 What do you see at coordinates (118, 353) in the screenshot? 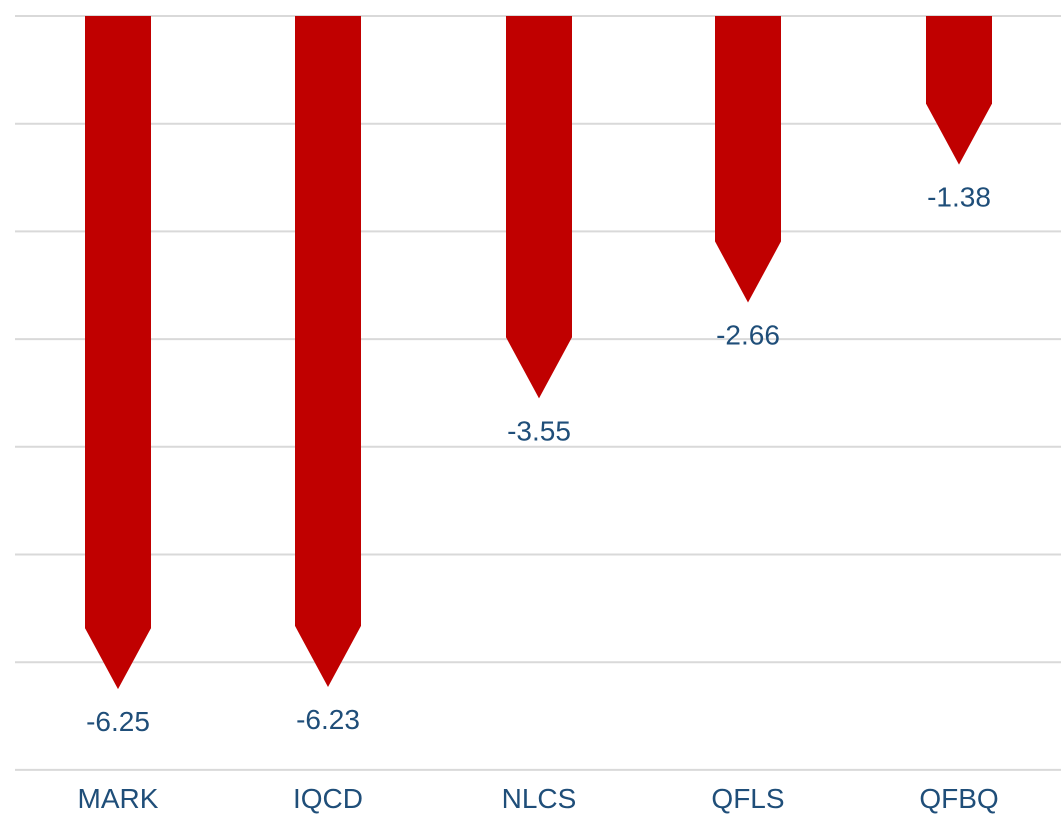
I see `bar-mark` at bounding box center [118, 353].